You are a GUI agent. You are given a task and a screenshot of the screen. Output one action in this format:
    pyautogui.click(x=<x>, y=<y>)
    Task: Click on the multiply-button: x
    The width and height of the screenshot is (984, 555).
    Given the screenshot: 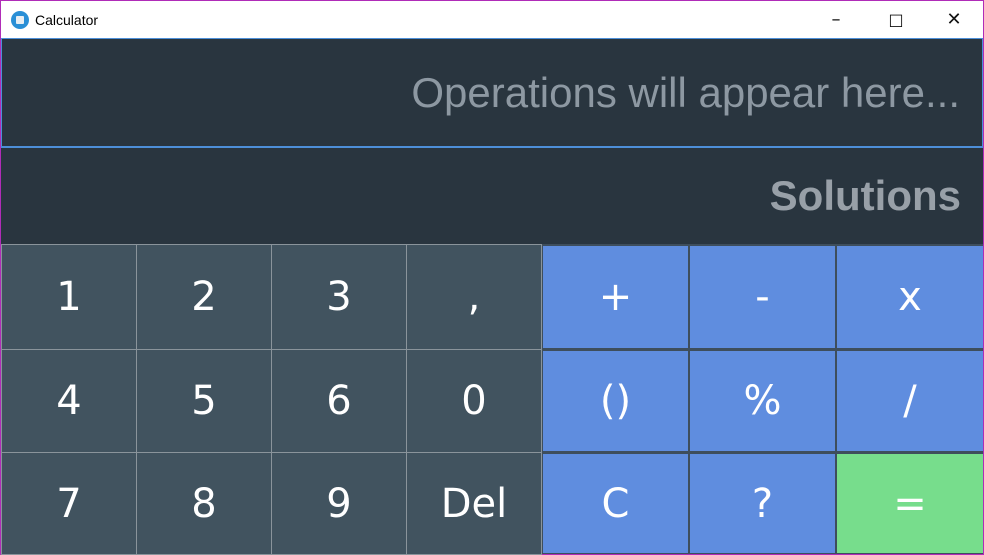 What is the action you would take?
    pyautogui.click(x=910, y=297)
    